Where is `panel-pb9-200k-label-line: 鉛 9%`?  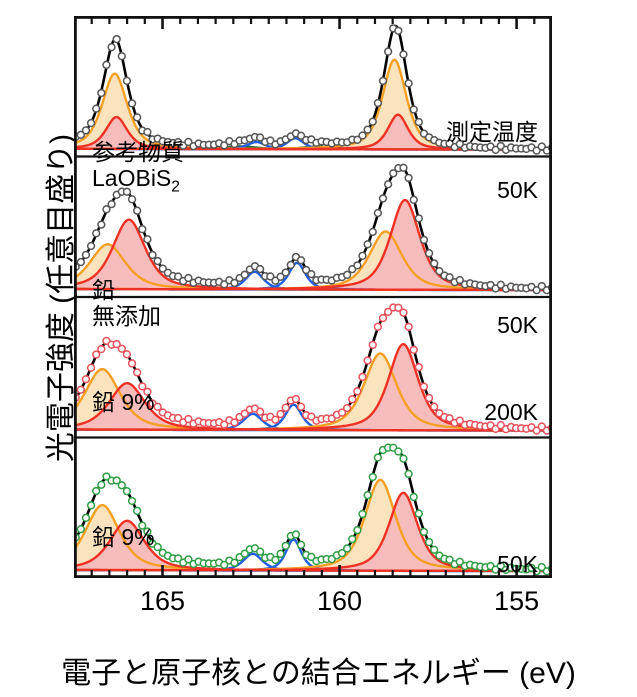 panel-pb9-200k-label-line: 鉛 9% is located at coordinates (123, 402).